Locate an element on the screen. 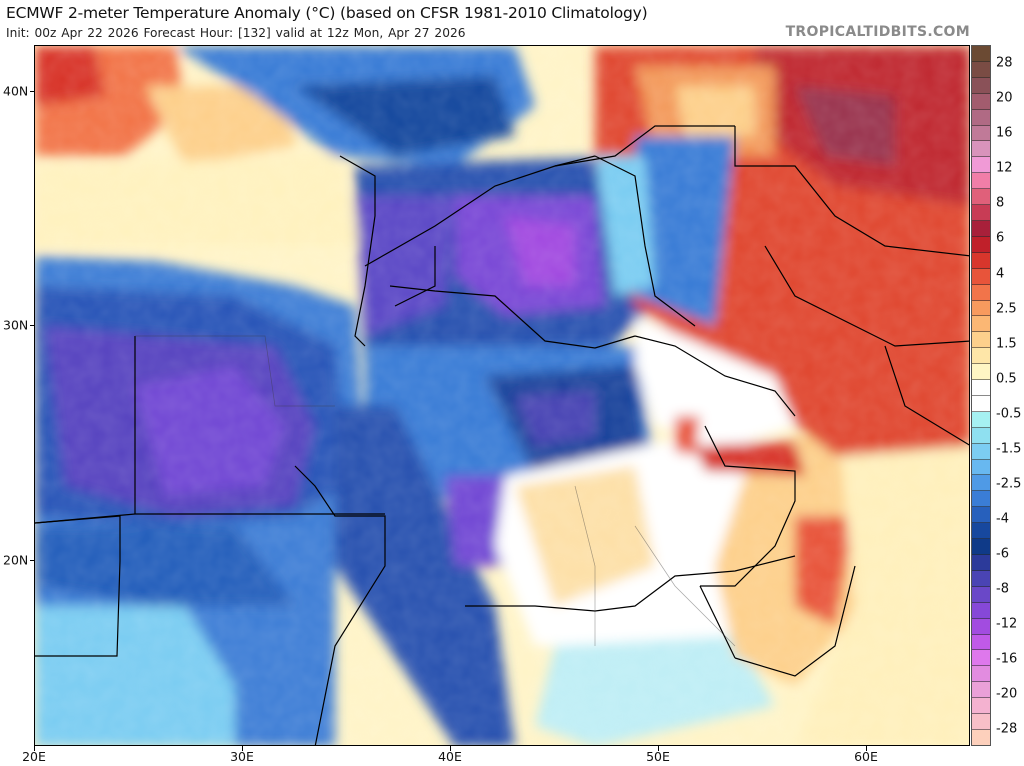  site-brand: TROPICALTIDBITS.COM is located at coordinates (877, 32).